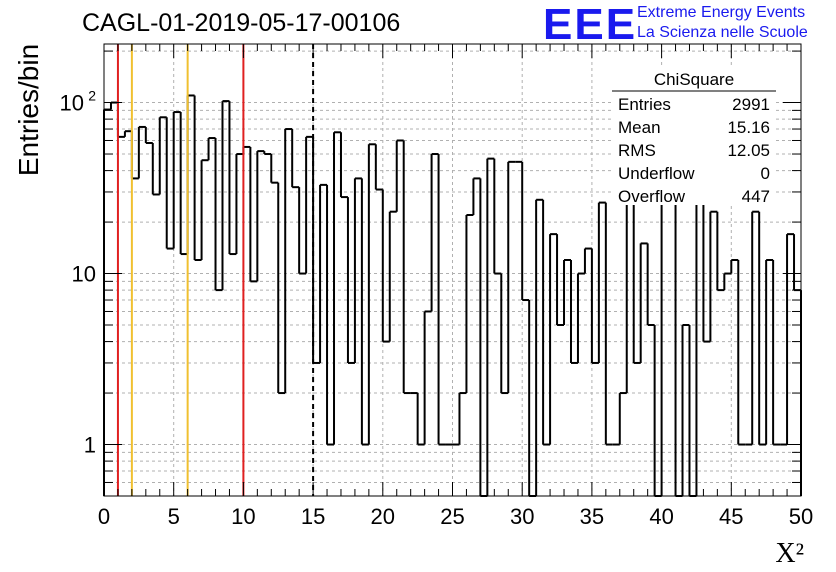 The image size is (836, 572). Describe the element at coordinates (522, 516) in the screenshot. I see `x-tick-label: 30` at that location.